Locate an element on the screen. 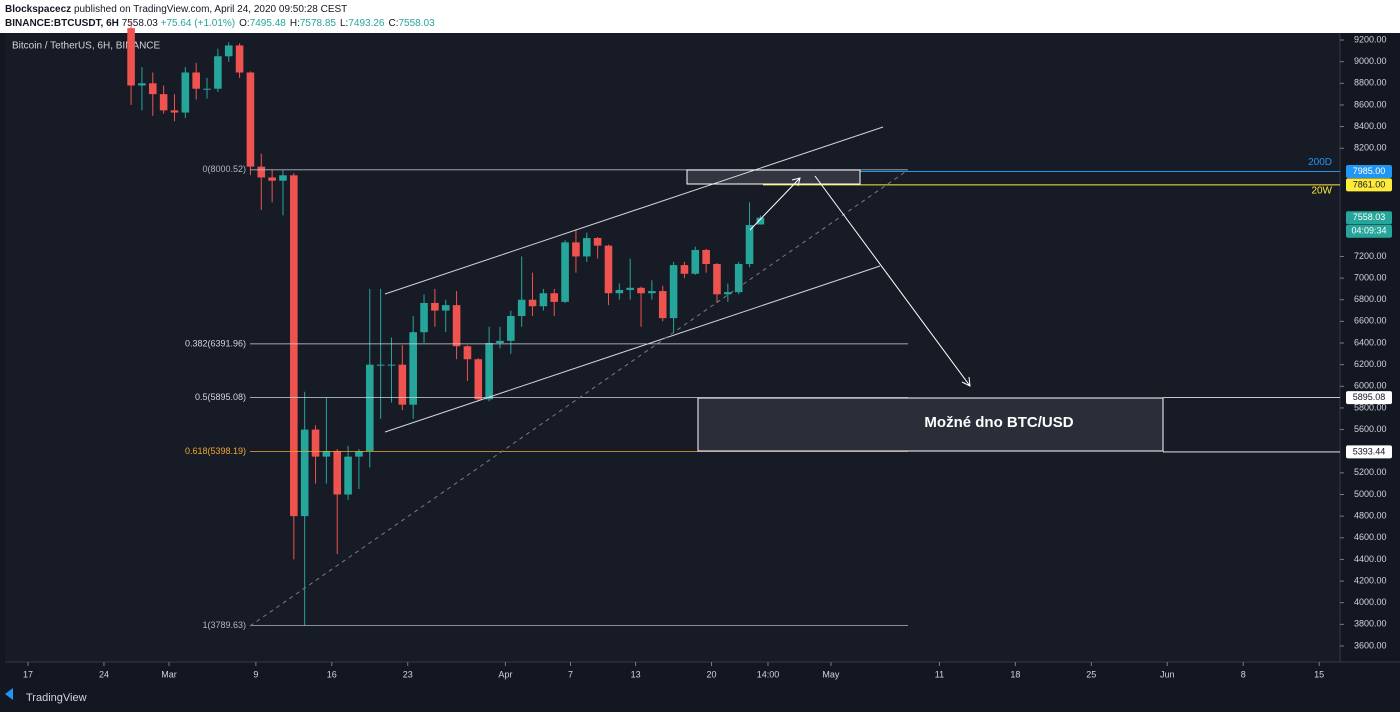  y-tick-label: 3800.00 is located at coordinates (1370, 624).